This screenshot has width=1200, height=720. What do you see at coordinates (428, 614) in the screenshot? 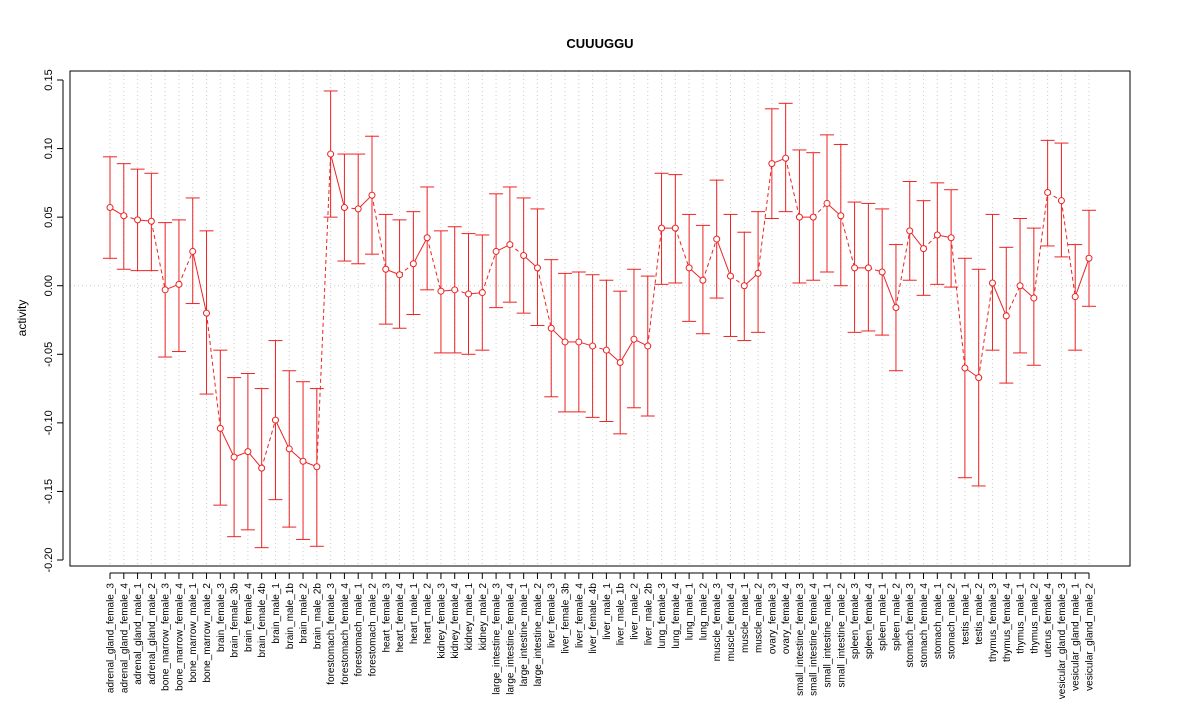
I see `x-tick-label: heart_male_2` at bounding box center [428, 614].